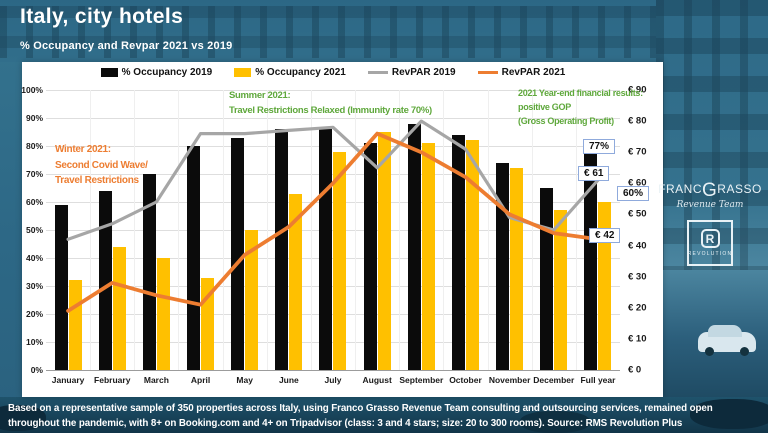 The height and width of the screenshot is (433, 768). Describe the element at coordinates (34, 258) in the screenshot. I see `y-axis-left-tick: 40%` at that location.